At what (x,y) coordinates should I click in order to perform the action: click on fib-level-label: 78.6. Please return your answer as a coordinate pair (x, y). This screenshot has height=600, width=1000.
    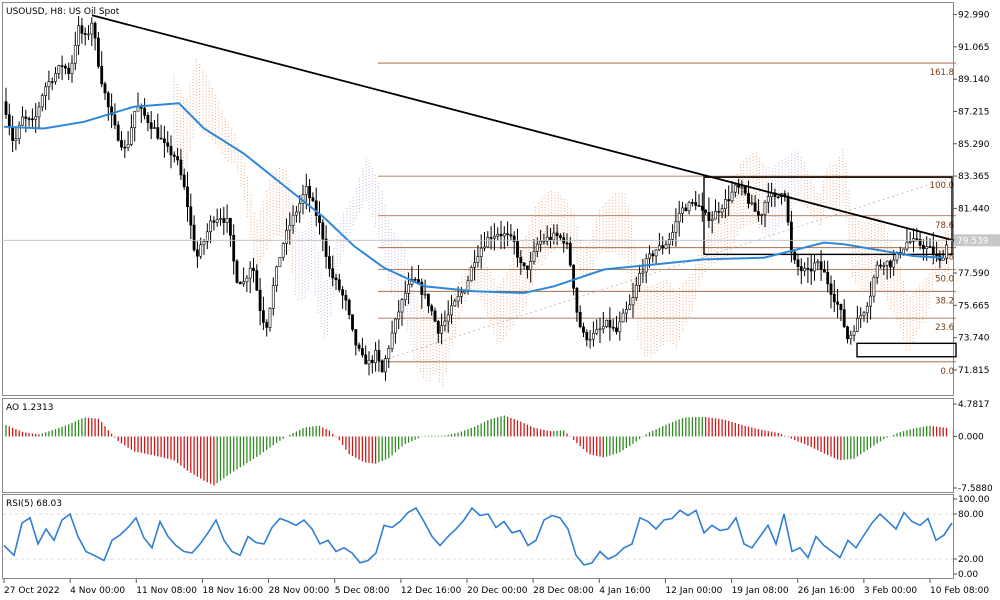
    Looking at the image, I should click on (944, 226).